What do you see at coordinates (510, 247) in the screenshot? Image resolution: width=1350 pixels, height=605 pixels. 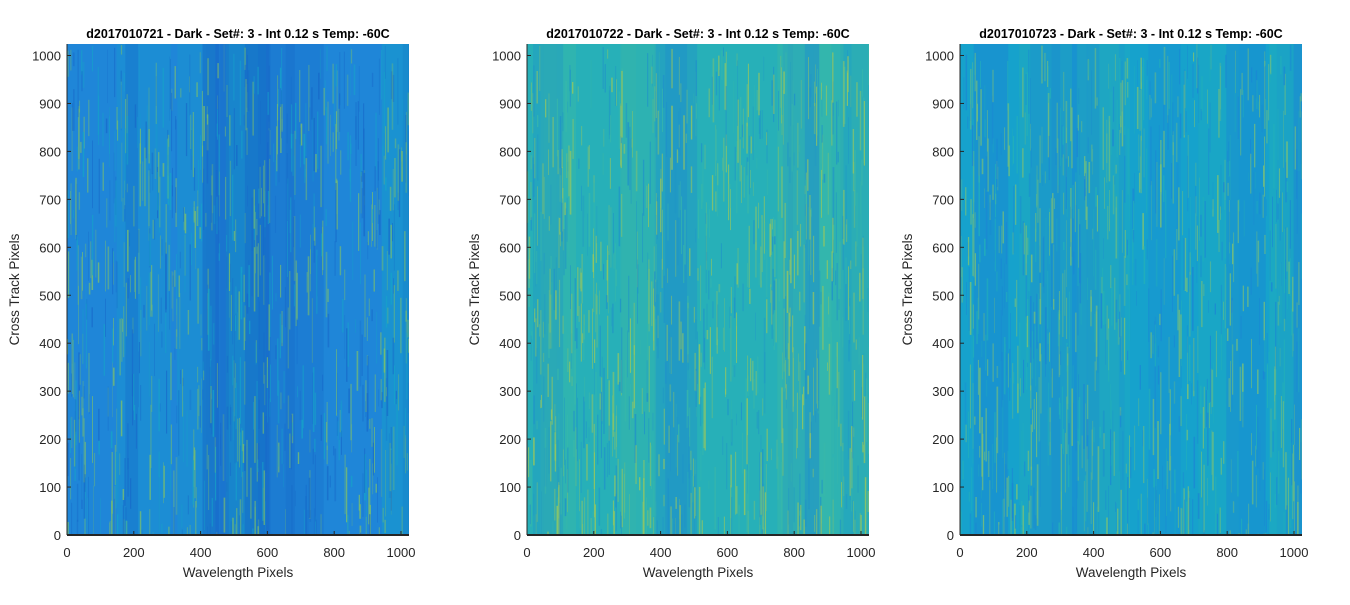 I see `y-tick-label: 600` at bounding box center [510, 247].